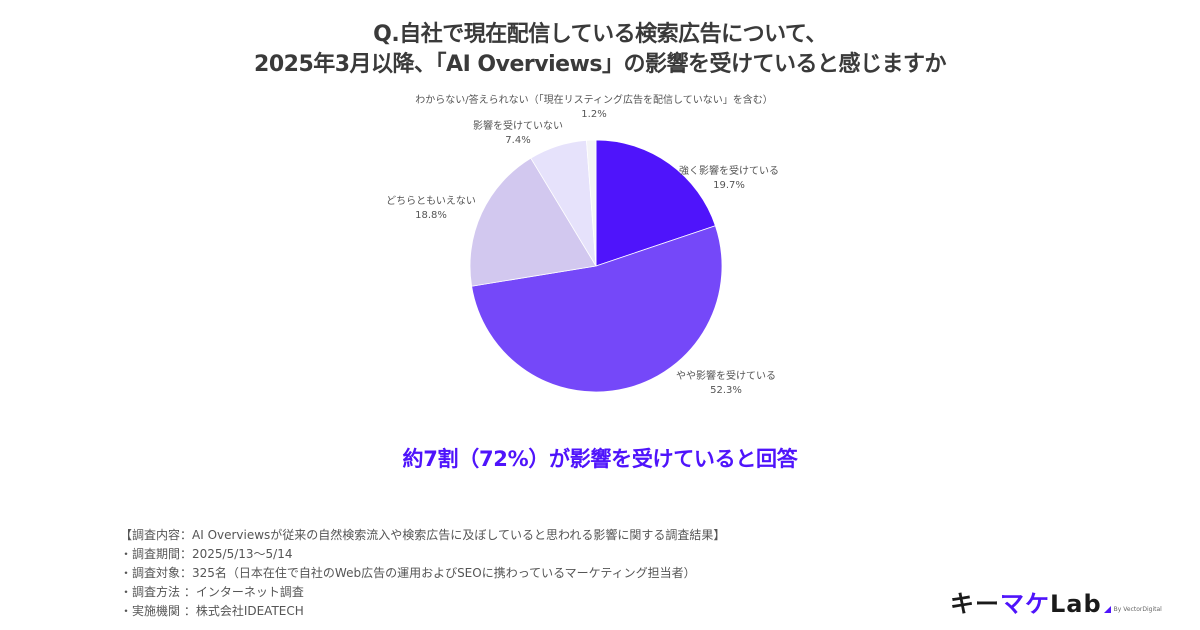  I want to click on label-text: 強く影響を受けている, so click(729, 171).